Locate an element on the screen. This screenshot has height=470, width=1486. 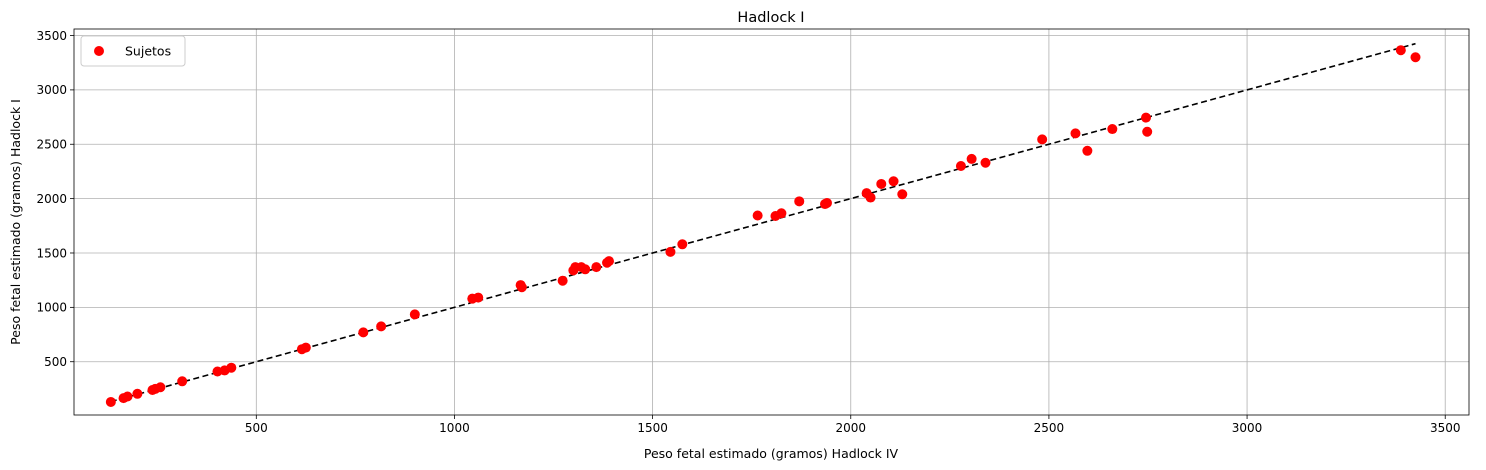
y-tick-label: 1000 is located at coordinates (51, 308).